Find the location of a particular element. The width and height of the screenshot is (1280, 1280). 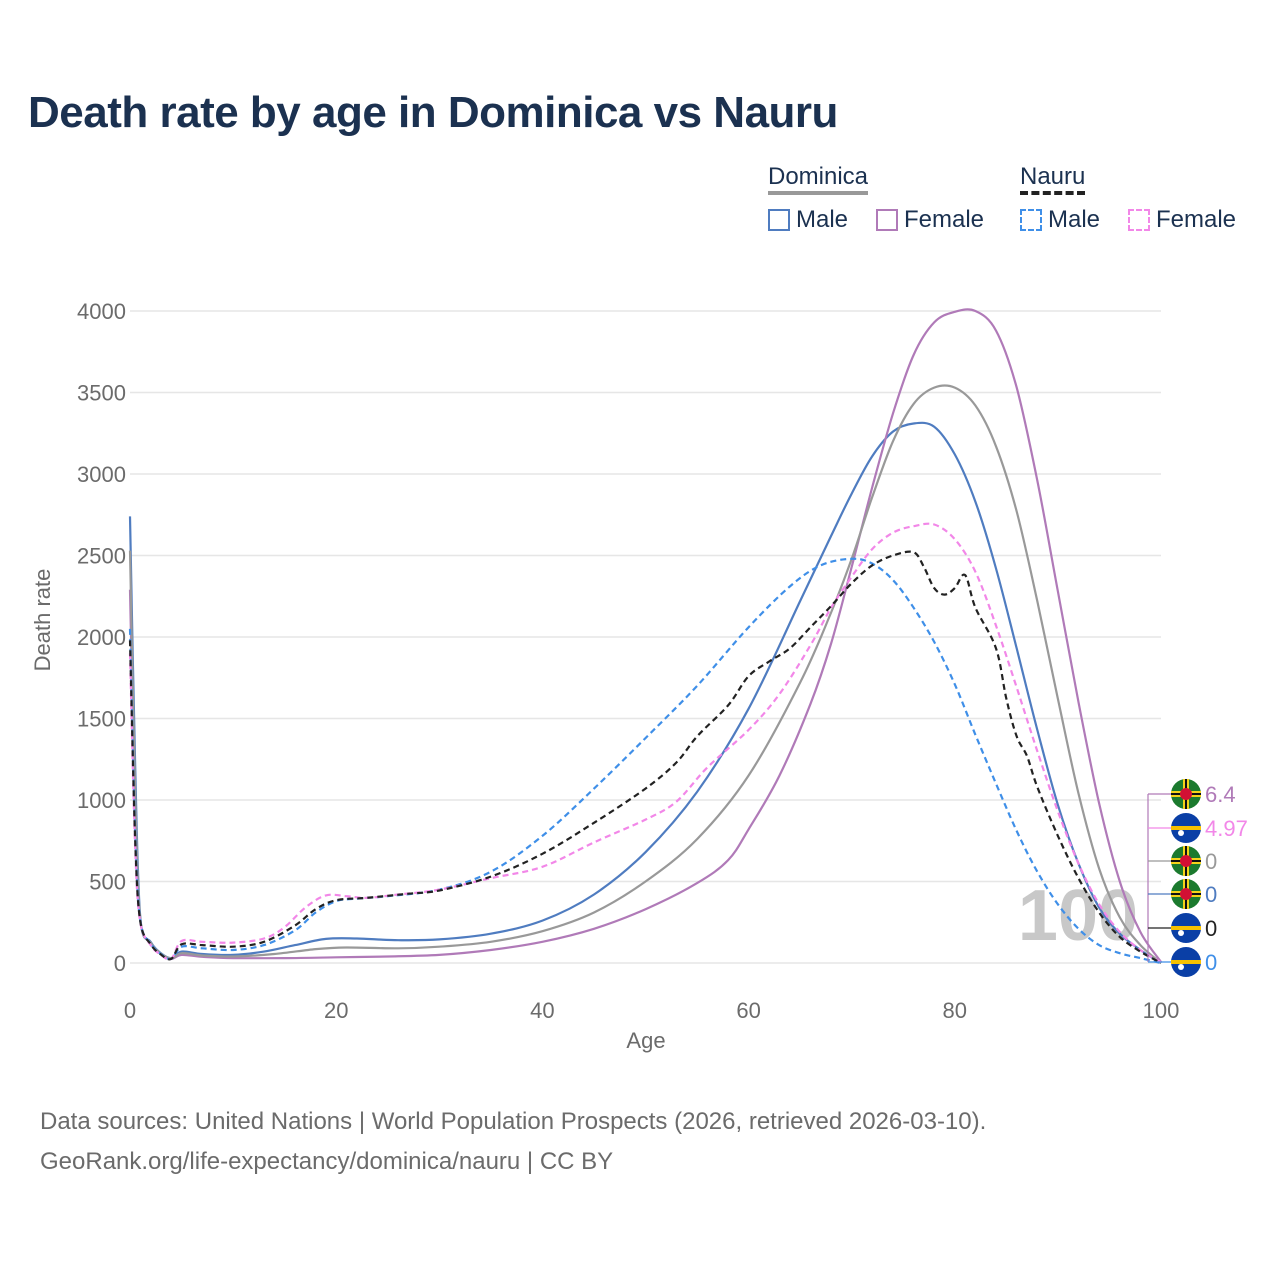

legend-item-dominica-male: Male is located at coordinates (808, 220).